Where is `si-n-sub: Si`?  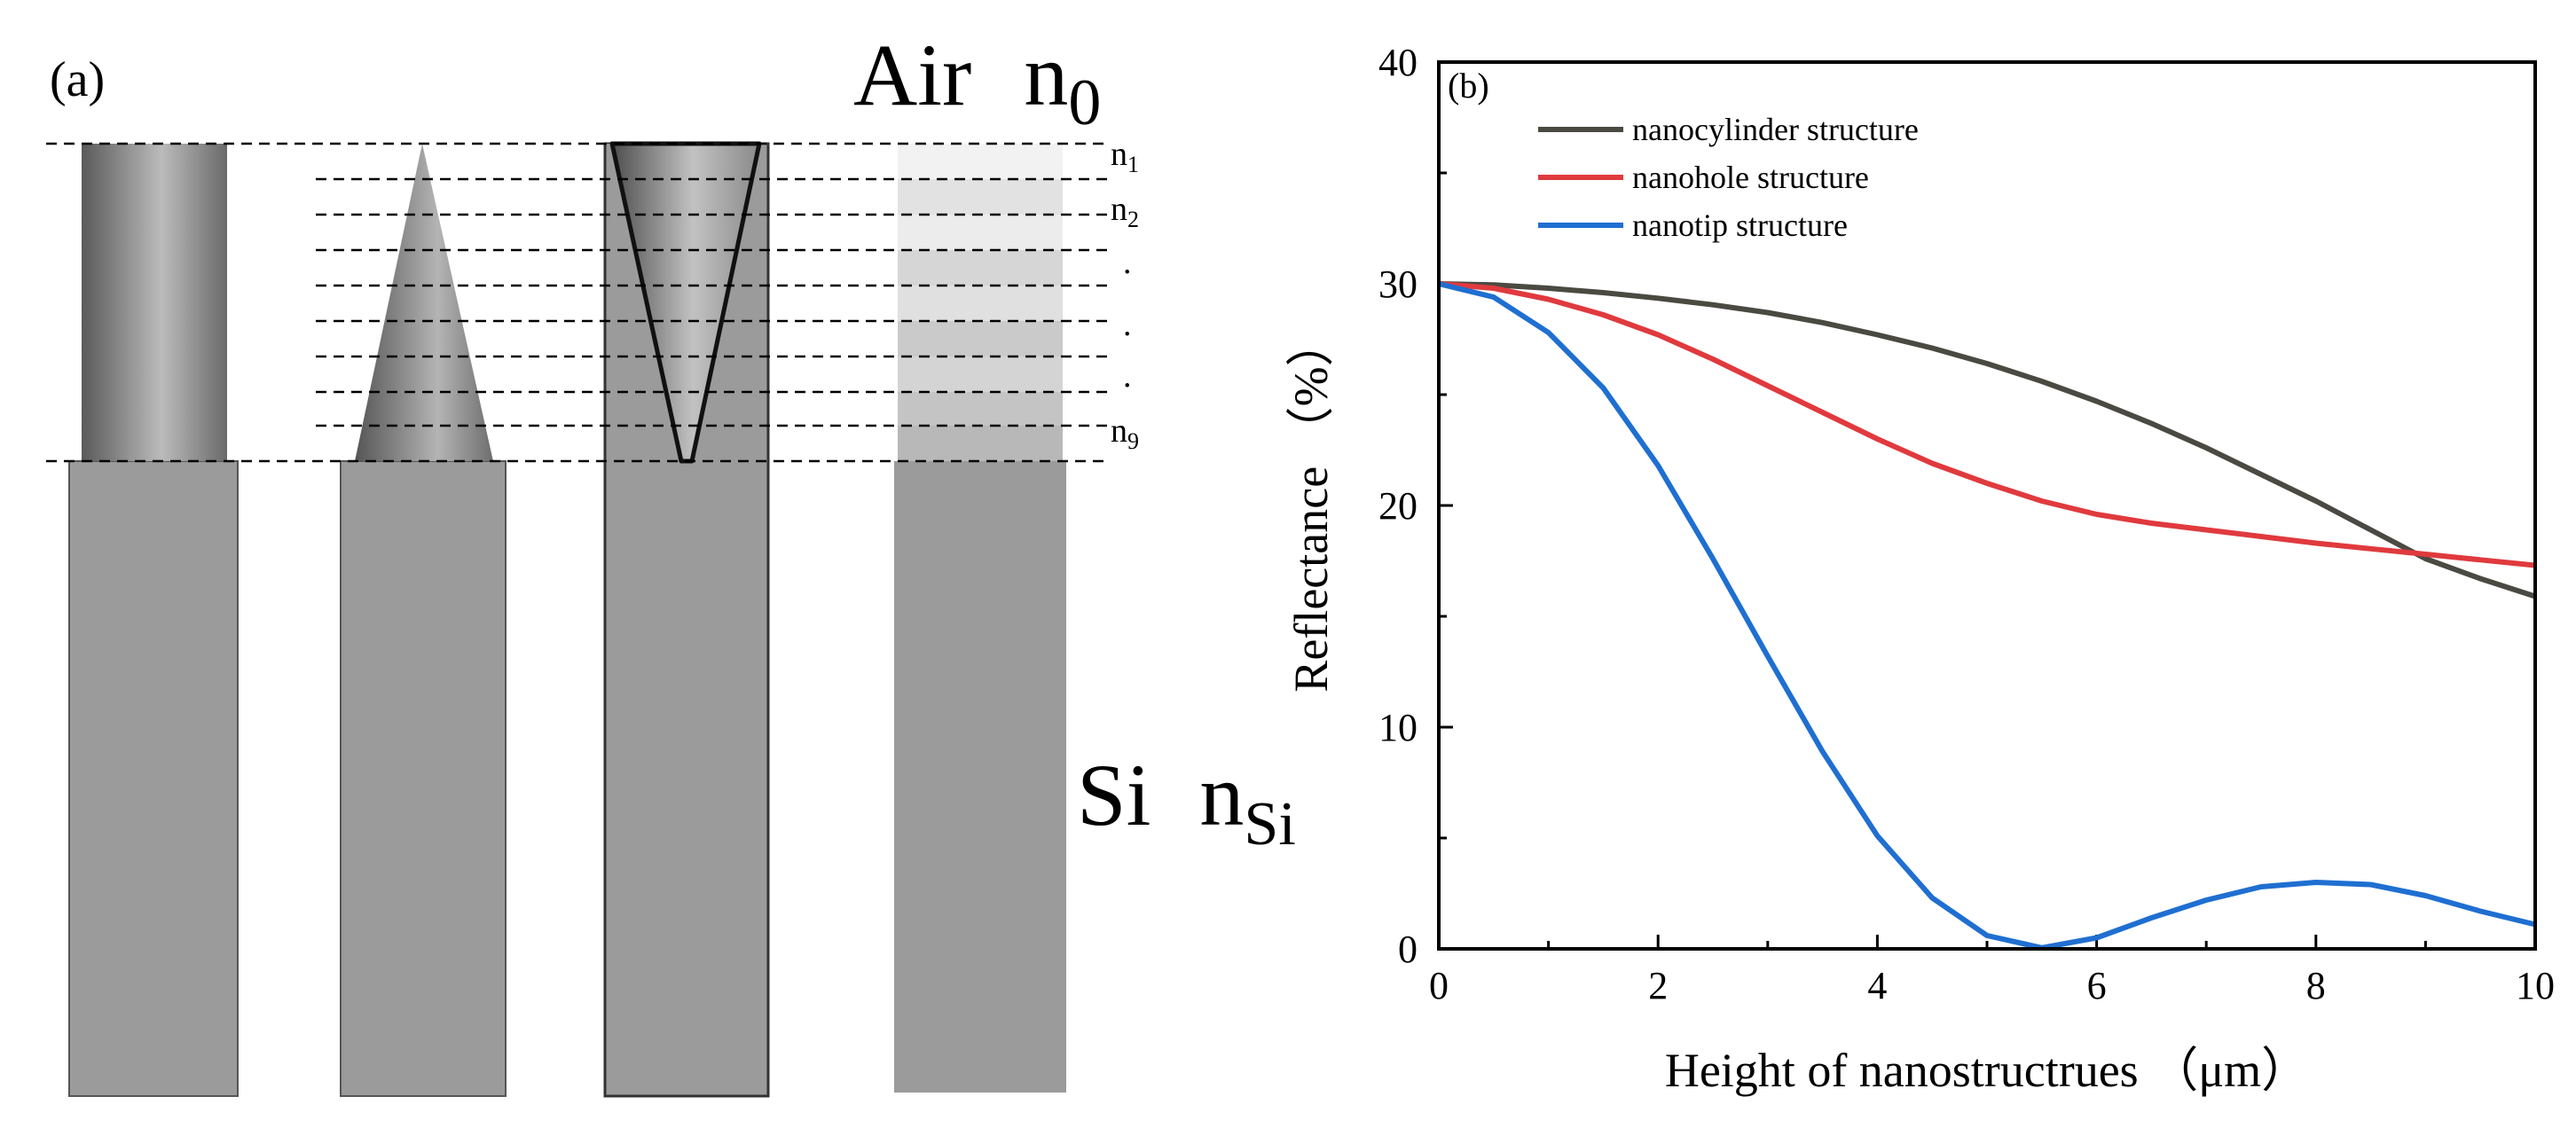
si-n-sub: Si is located at coordinates (1269, 824).